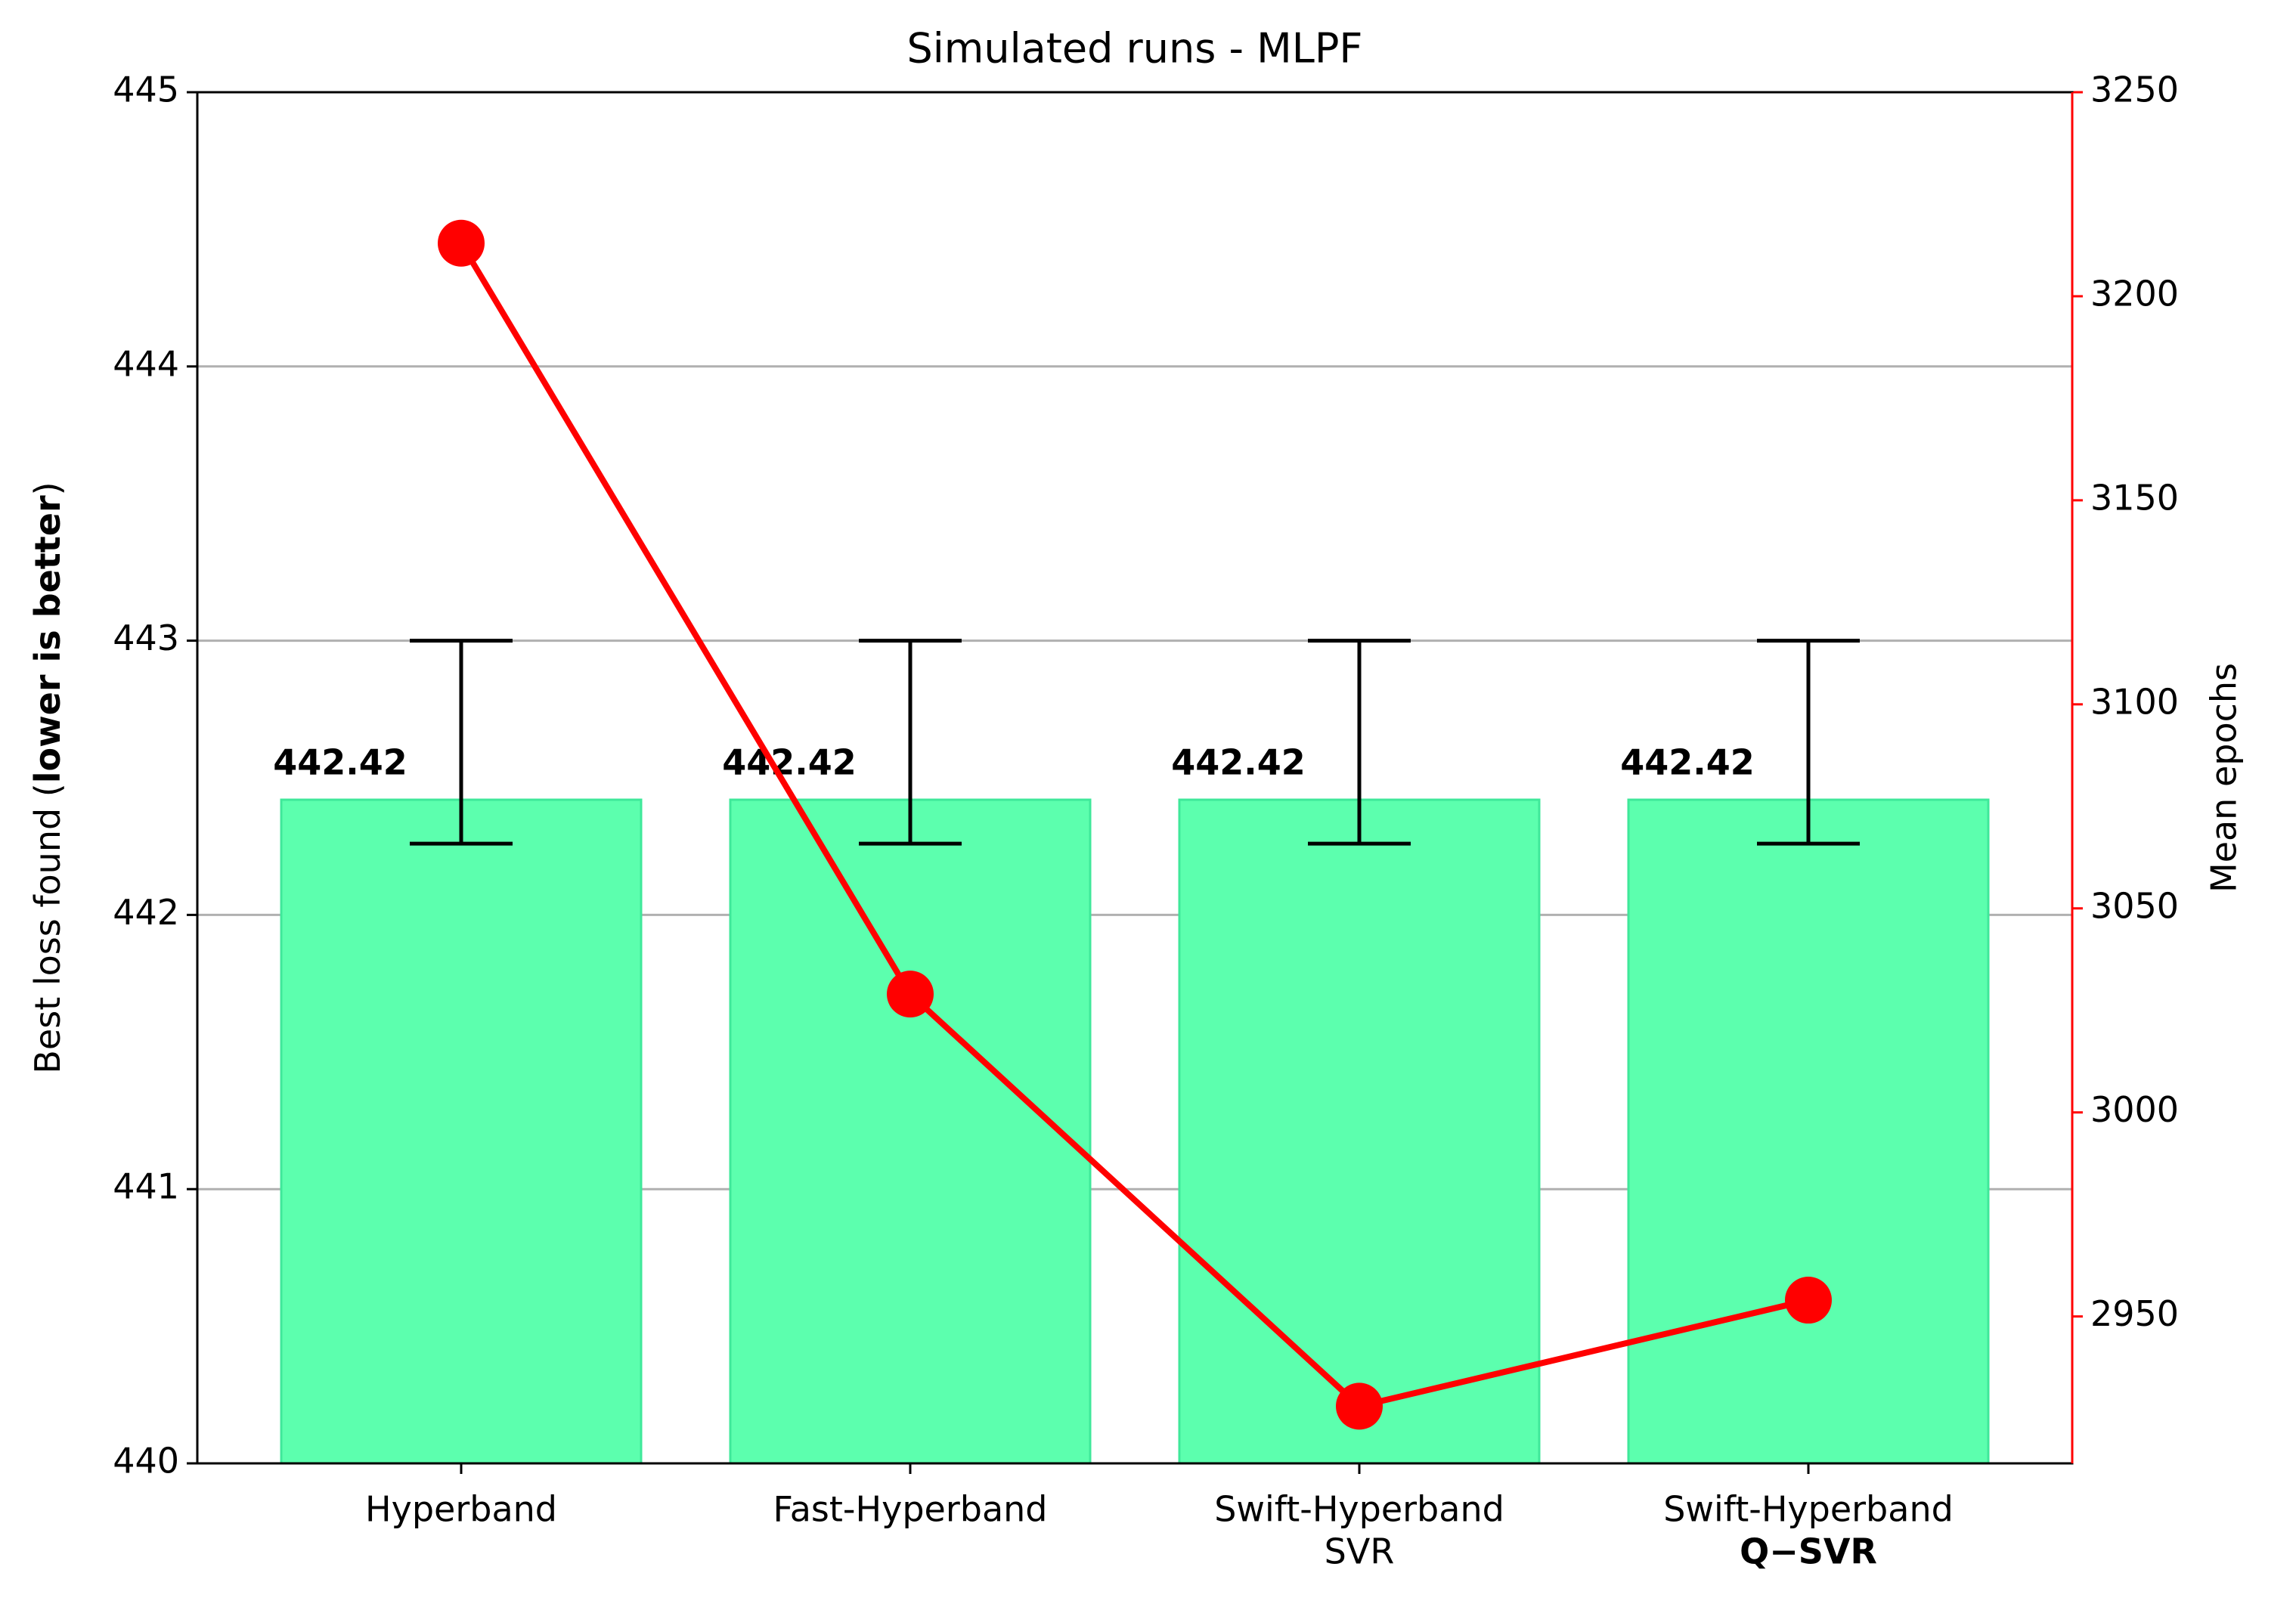 This screenshot has height=1610, width=2296. I want to click on y2-tick-label: 3150, so click(2134, 497).